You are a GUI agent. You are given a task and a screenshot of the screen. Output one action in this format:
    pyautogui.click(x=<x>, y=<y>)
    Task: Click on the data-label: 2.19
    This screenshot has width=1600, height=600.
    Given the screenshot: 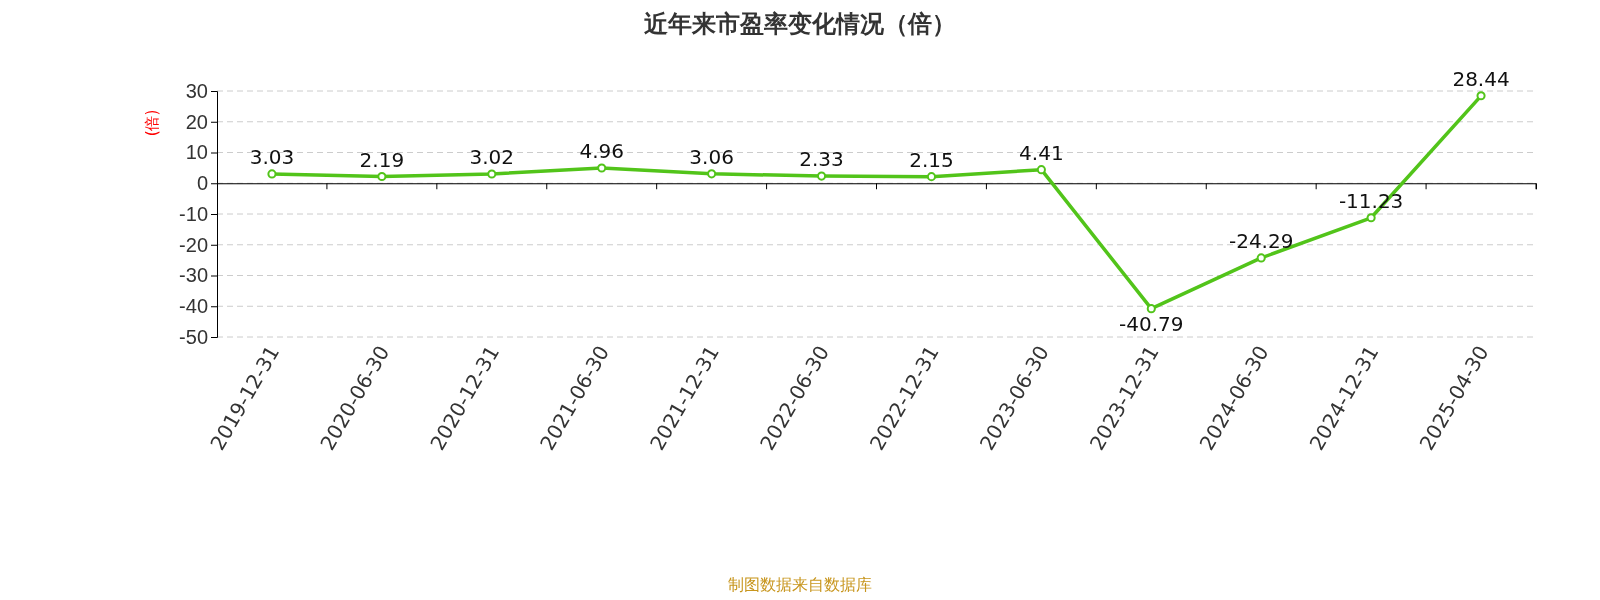 What is the action you would take?
    pyautogui.click(x=382, y=159)
    